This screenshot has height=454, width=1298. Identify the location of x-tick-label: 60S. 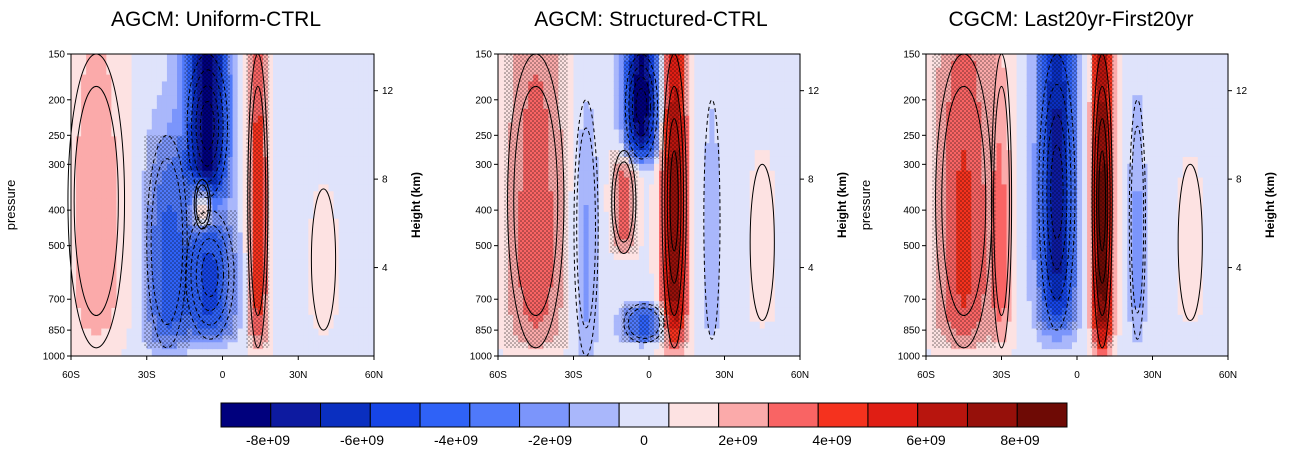
(71, 375).